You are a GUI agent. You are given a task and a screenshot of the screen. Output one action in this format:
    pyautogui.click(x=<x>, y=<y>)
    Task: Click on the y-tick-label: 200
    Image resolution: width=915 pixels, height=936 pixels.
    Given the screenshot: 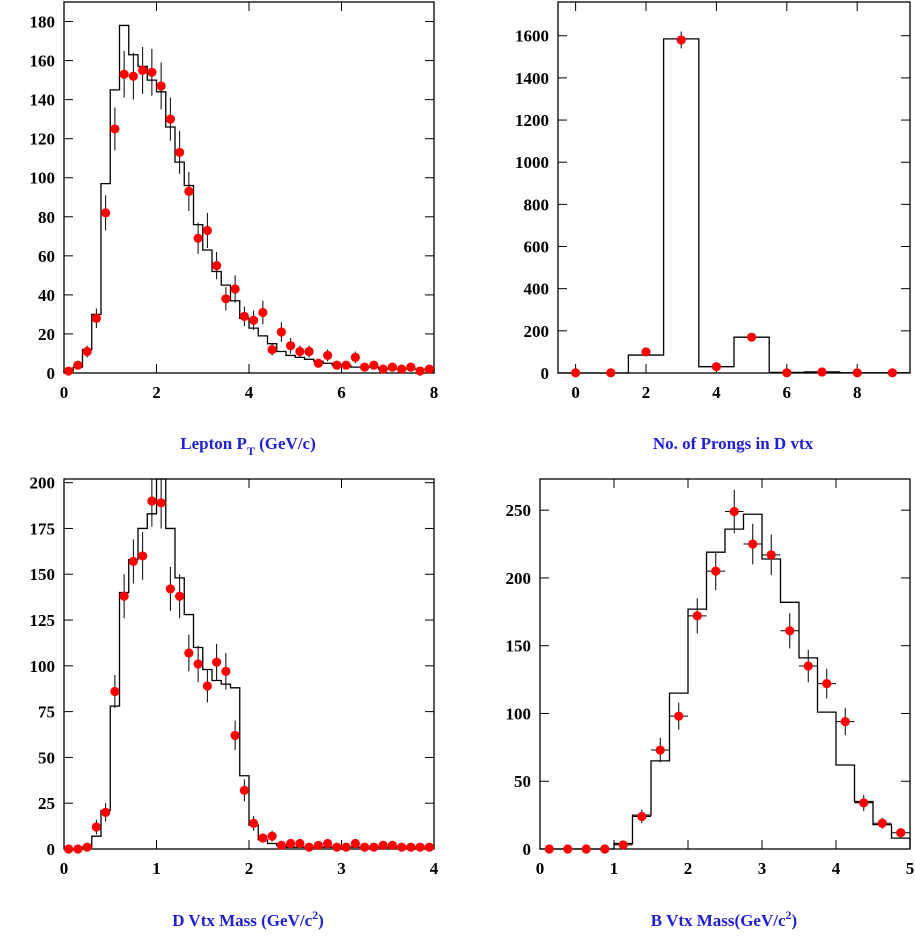 What is the action you would take?
    pyautogui.click(x=519, y=578)
    